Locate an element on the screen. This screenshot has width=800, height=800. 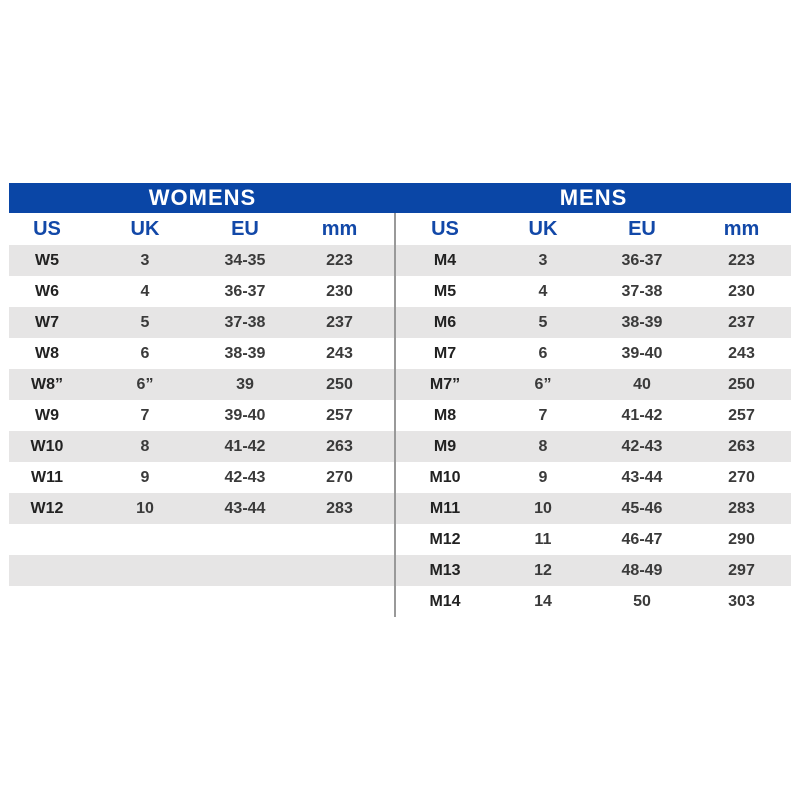
cell-us: M10 is located at coordinates (445, 477).